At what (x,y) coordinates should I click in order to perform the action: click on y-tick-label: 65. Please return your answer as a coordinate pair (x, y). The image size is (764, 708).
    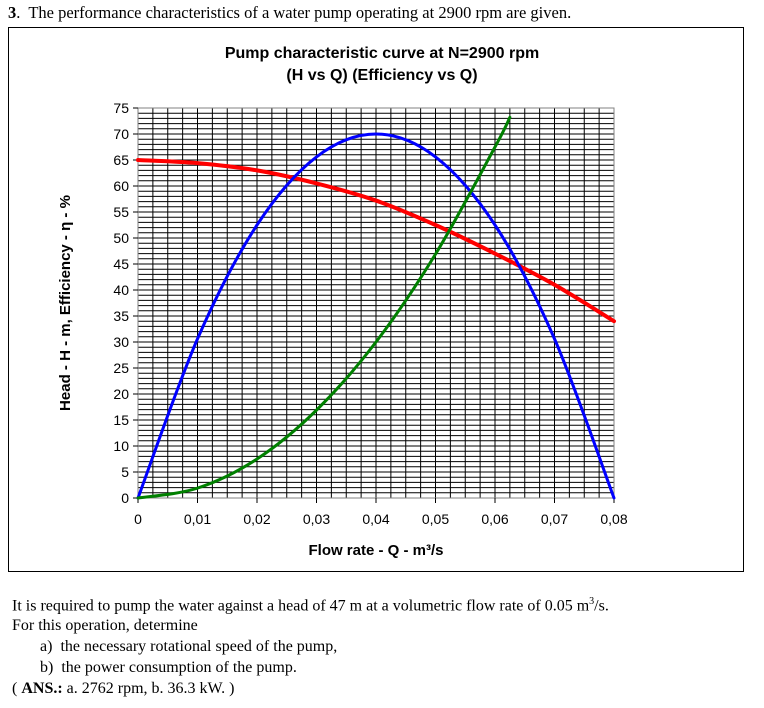
    Looking at the image, I should click on (121, 160).